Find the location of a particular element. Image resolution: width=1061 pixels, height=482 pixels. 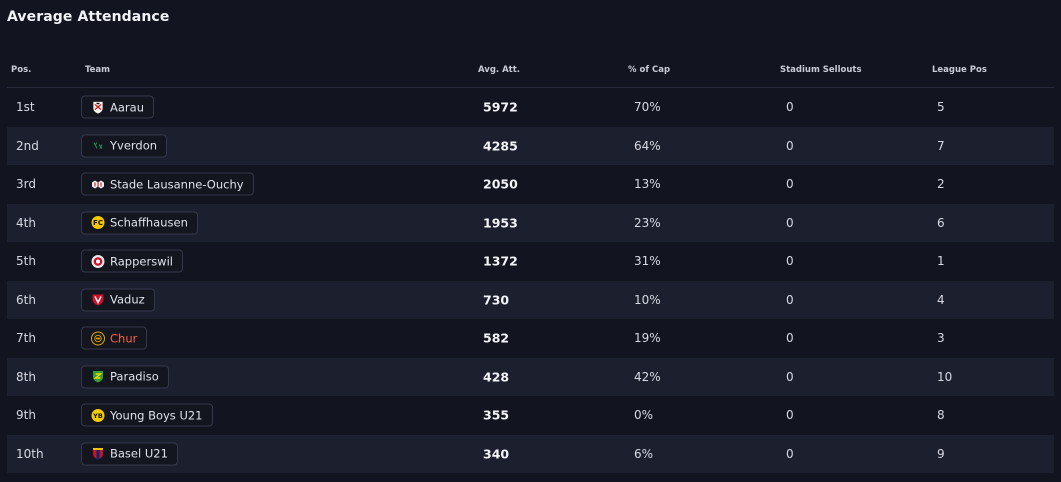

team-name: Vaduz is located at coordinates (127, 299).